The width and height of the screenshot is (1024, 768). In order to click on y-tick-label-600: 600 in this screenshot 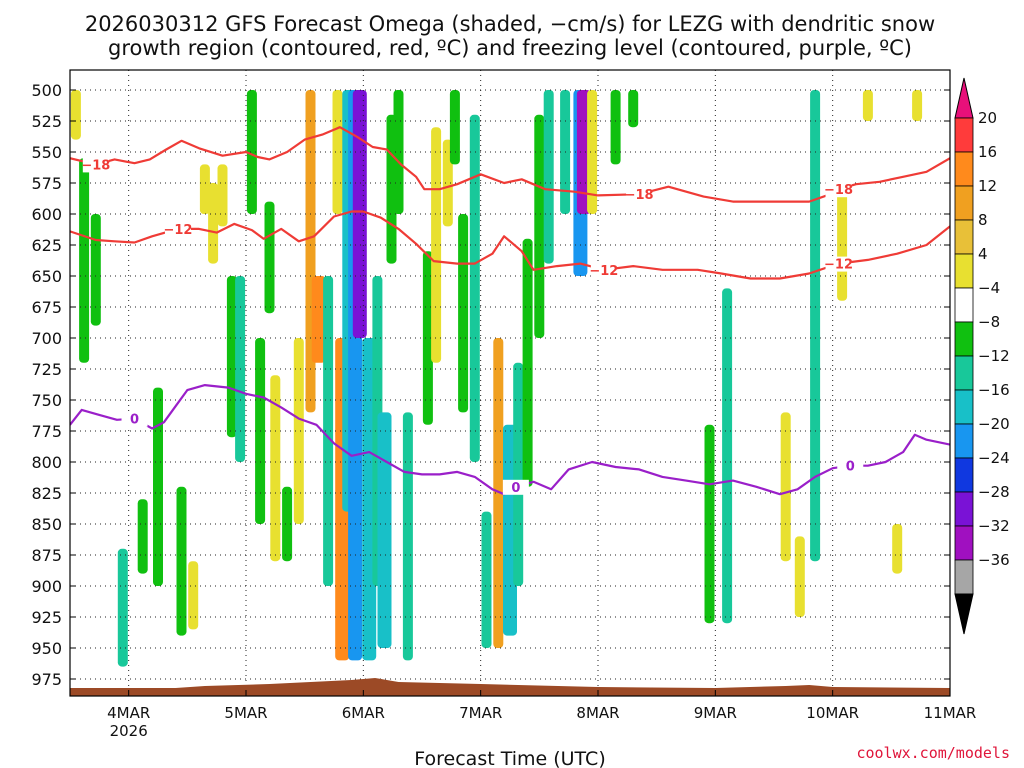, I will do `click(46, 214)`.